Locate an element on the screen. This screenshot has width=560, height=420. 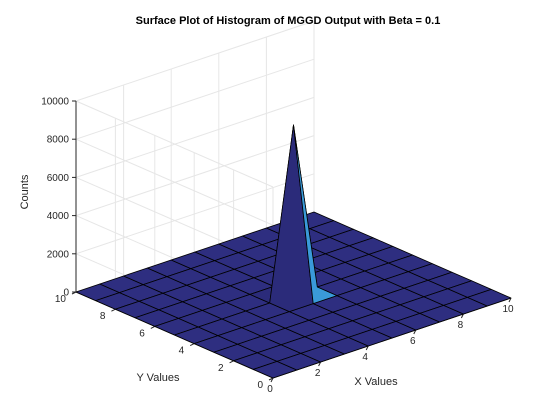
y-tick-label: 8 is located at coordinates (103, 316).